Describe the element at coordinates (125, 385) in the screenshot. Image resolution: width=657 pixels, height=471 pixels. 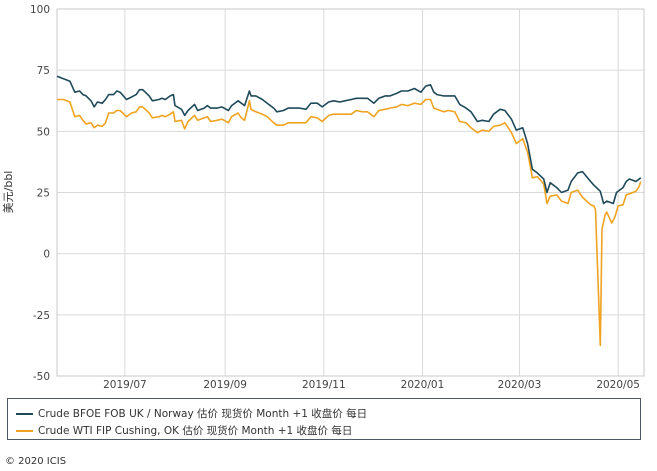
I see `x-tick-label: 2019/07` at that location.